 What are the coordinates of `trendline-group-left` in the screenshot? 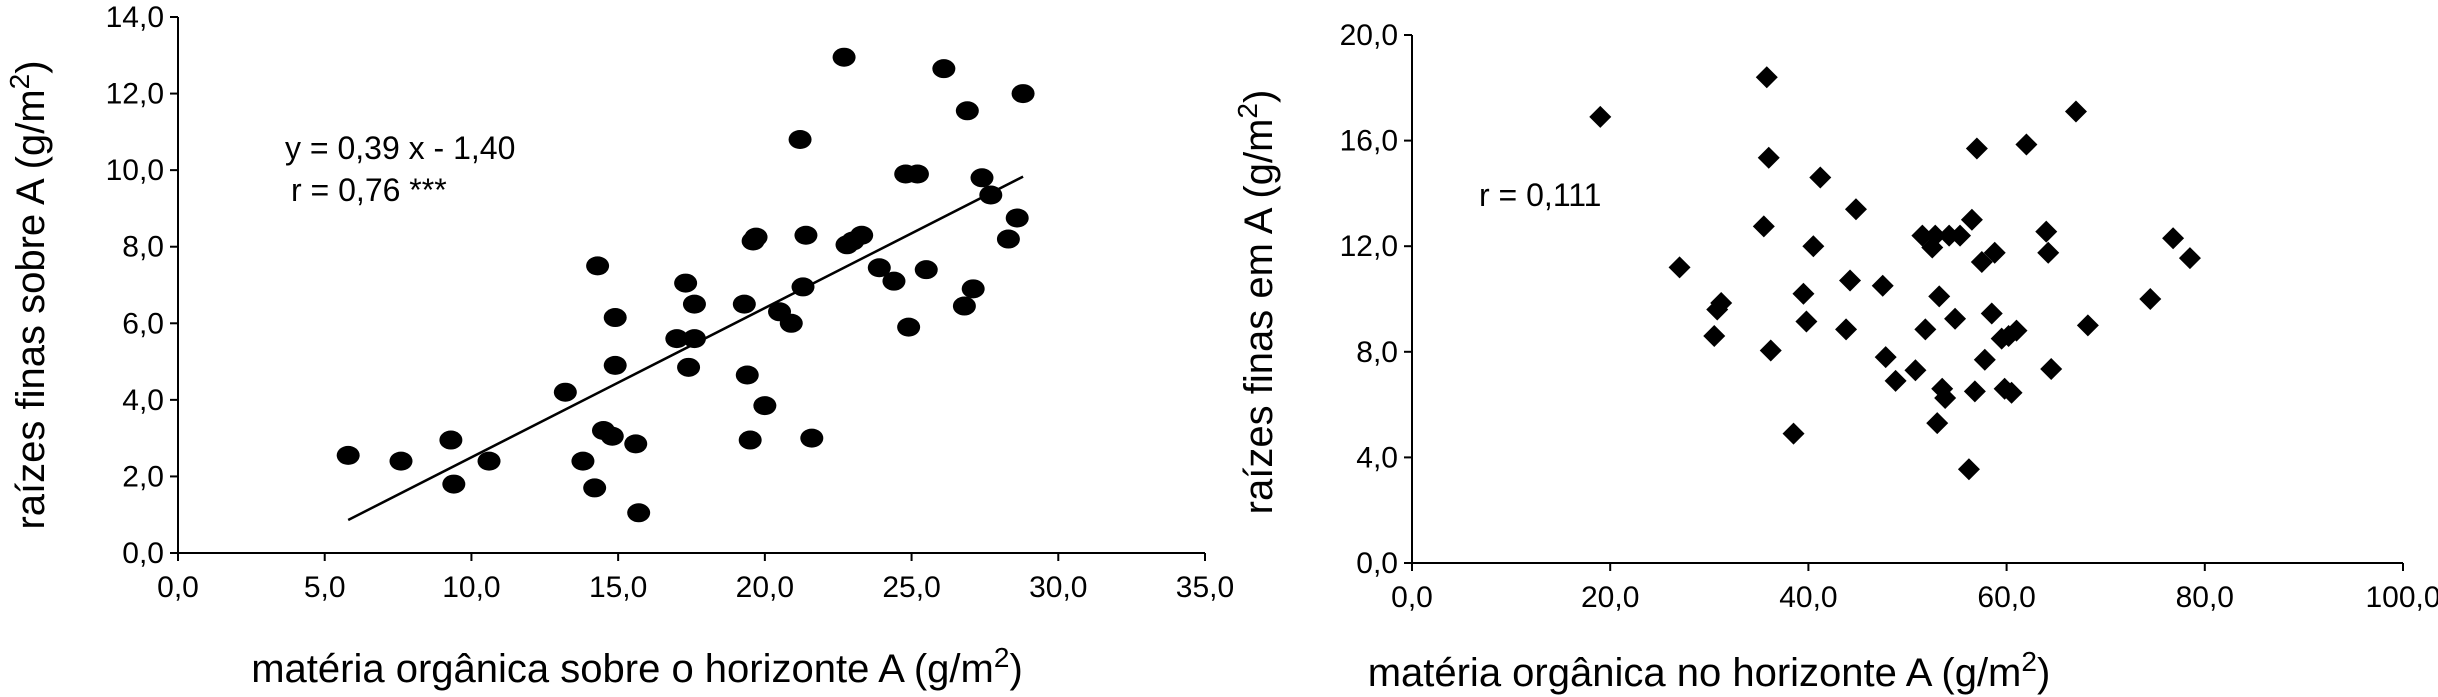 It's located at (685, 348).